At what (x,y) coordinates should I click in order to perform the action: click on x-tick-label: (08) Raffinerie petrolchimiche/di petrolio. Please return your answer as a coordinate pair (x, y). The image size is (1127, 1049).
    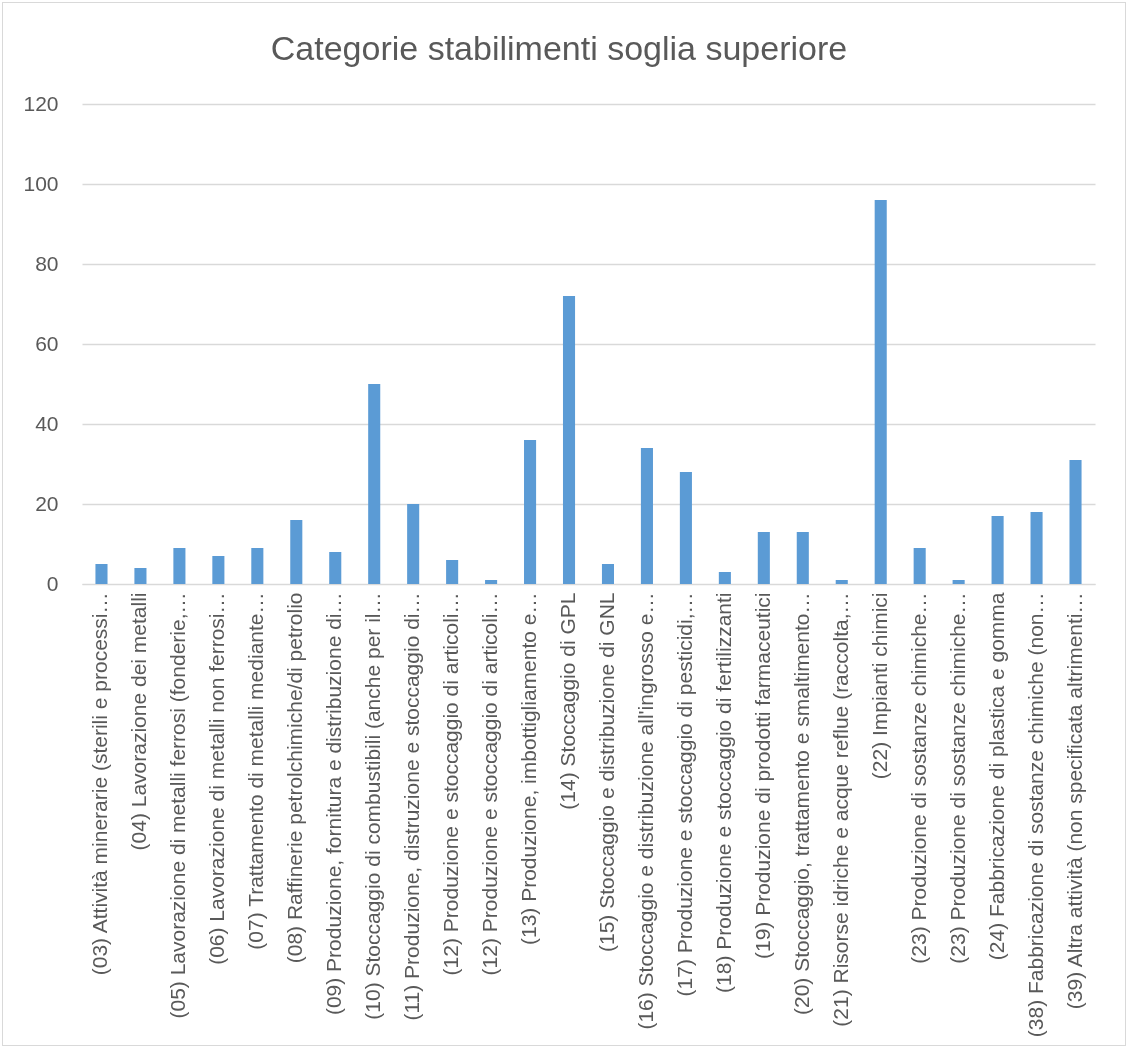
    Looking at the image, I should click on (295, 778).